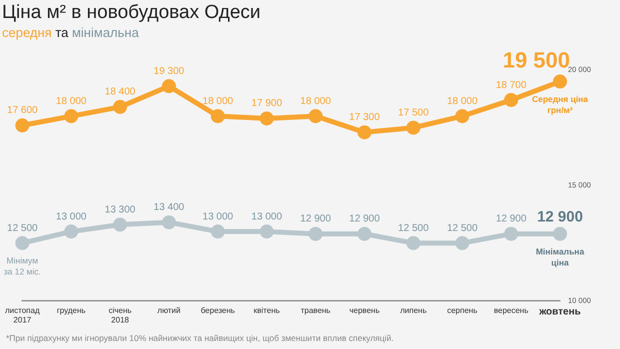  Describe the element at coordinates (217, 310) in the screenshot. I see `x-tick-label: березень` at that location.